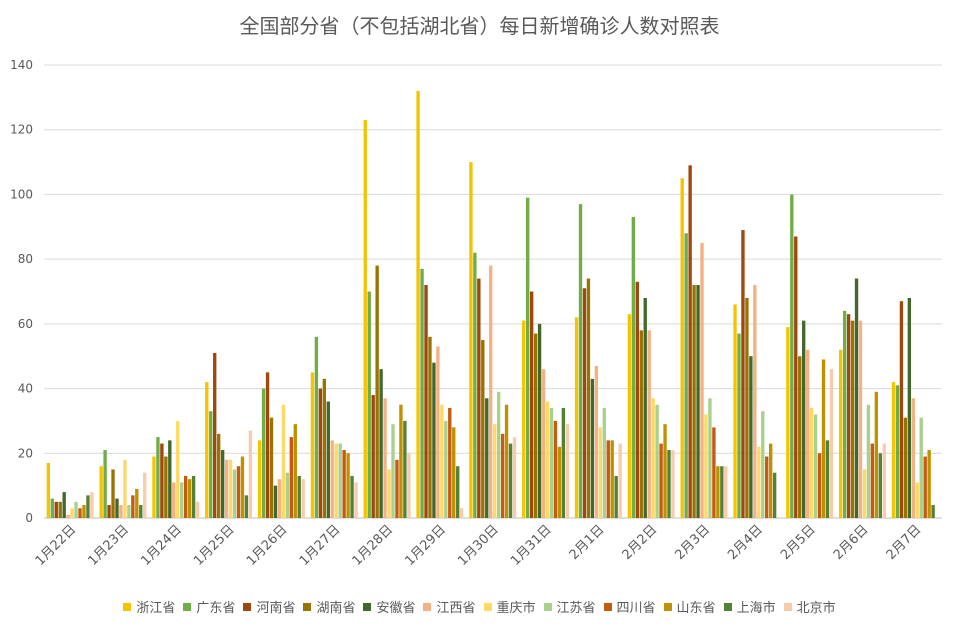 Image resolution: width=959 pixels, height=631 pixels. I want to click on legend-label: 四川省, so click(636, 608).